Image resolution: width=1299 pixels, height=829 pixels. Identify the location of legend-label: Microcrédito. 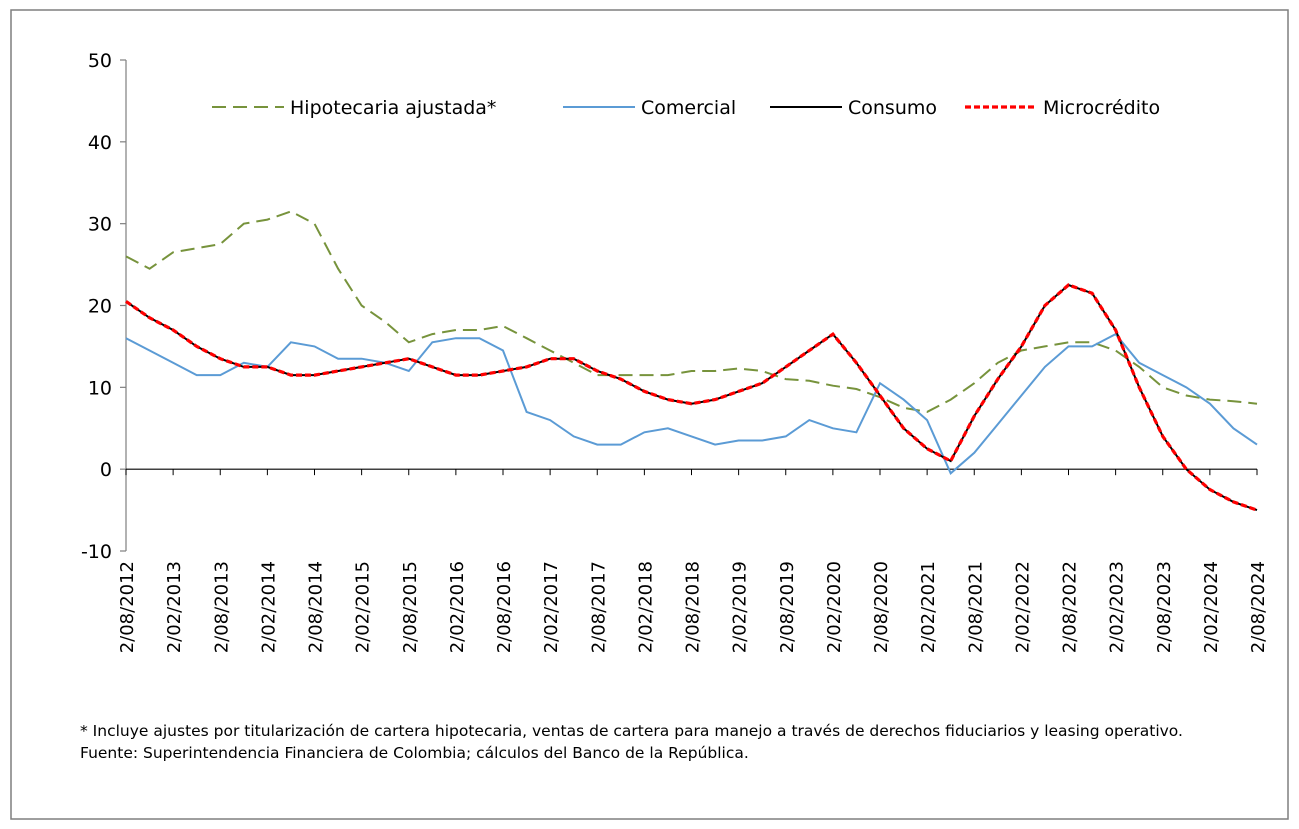
(1101, 108).